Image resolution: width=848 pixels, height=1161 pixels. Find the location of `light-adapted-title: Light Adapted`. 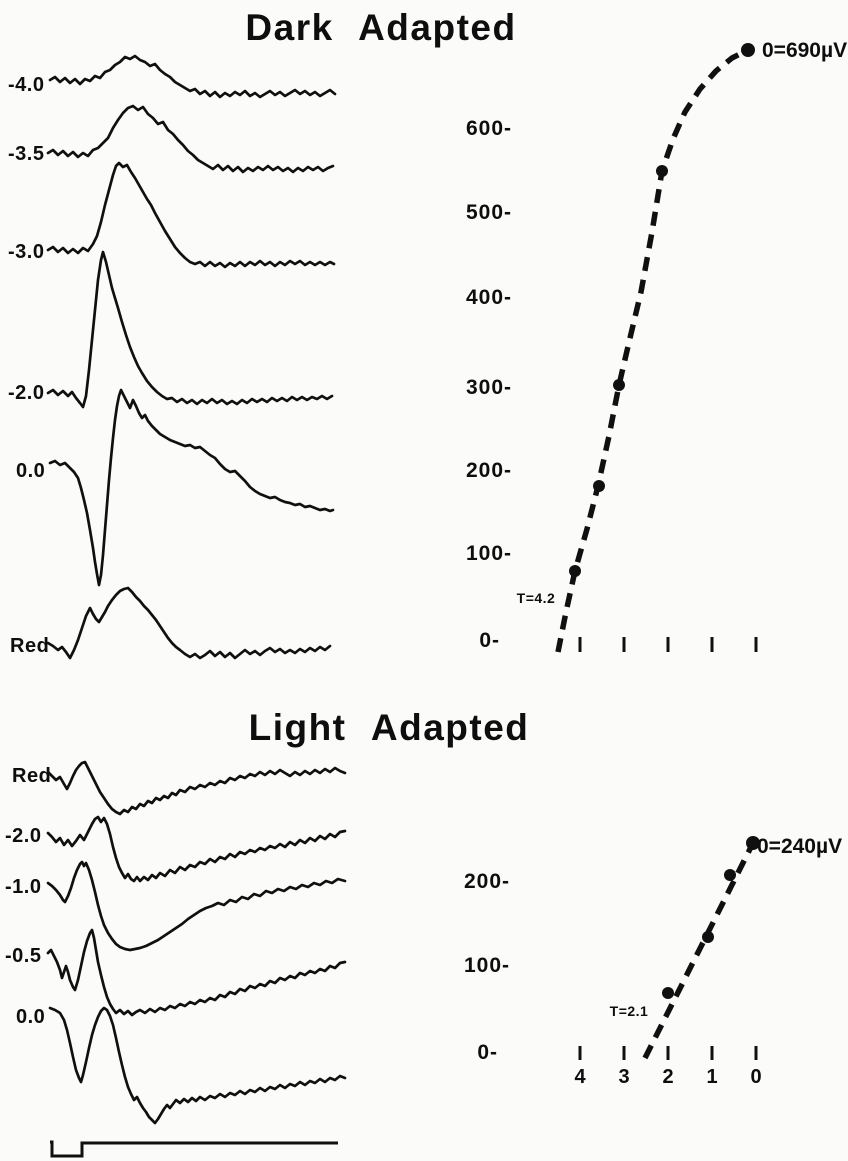

light-adapted-title: Light Adapted is located at coordinates (389, 727).